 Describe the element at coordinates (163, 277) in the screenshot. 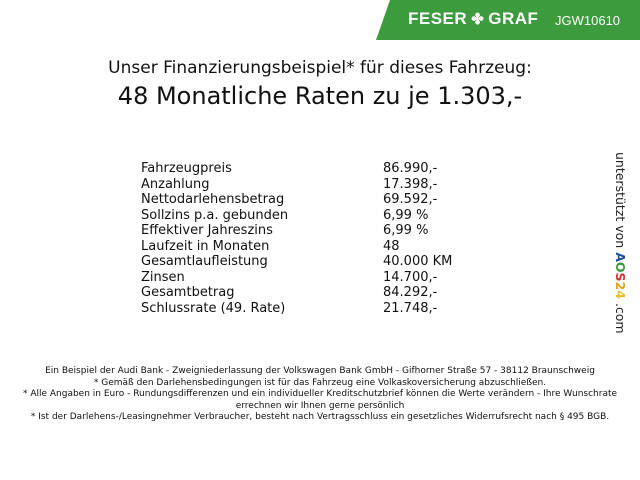

I see `row-label: Zinsen` at that location.